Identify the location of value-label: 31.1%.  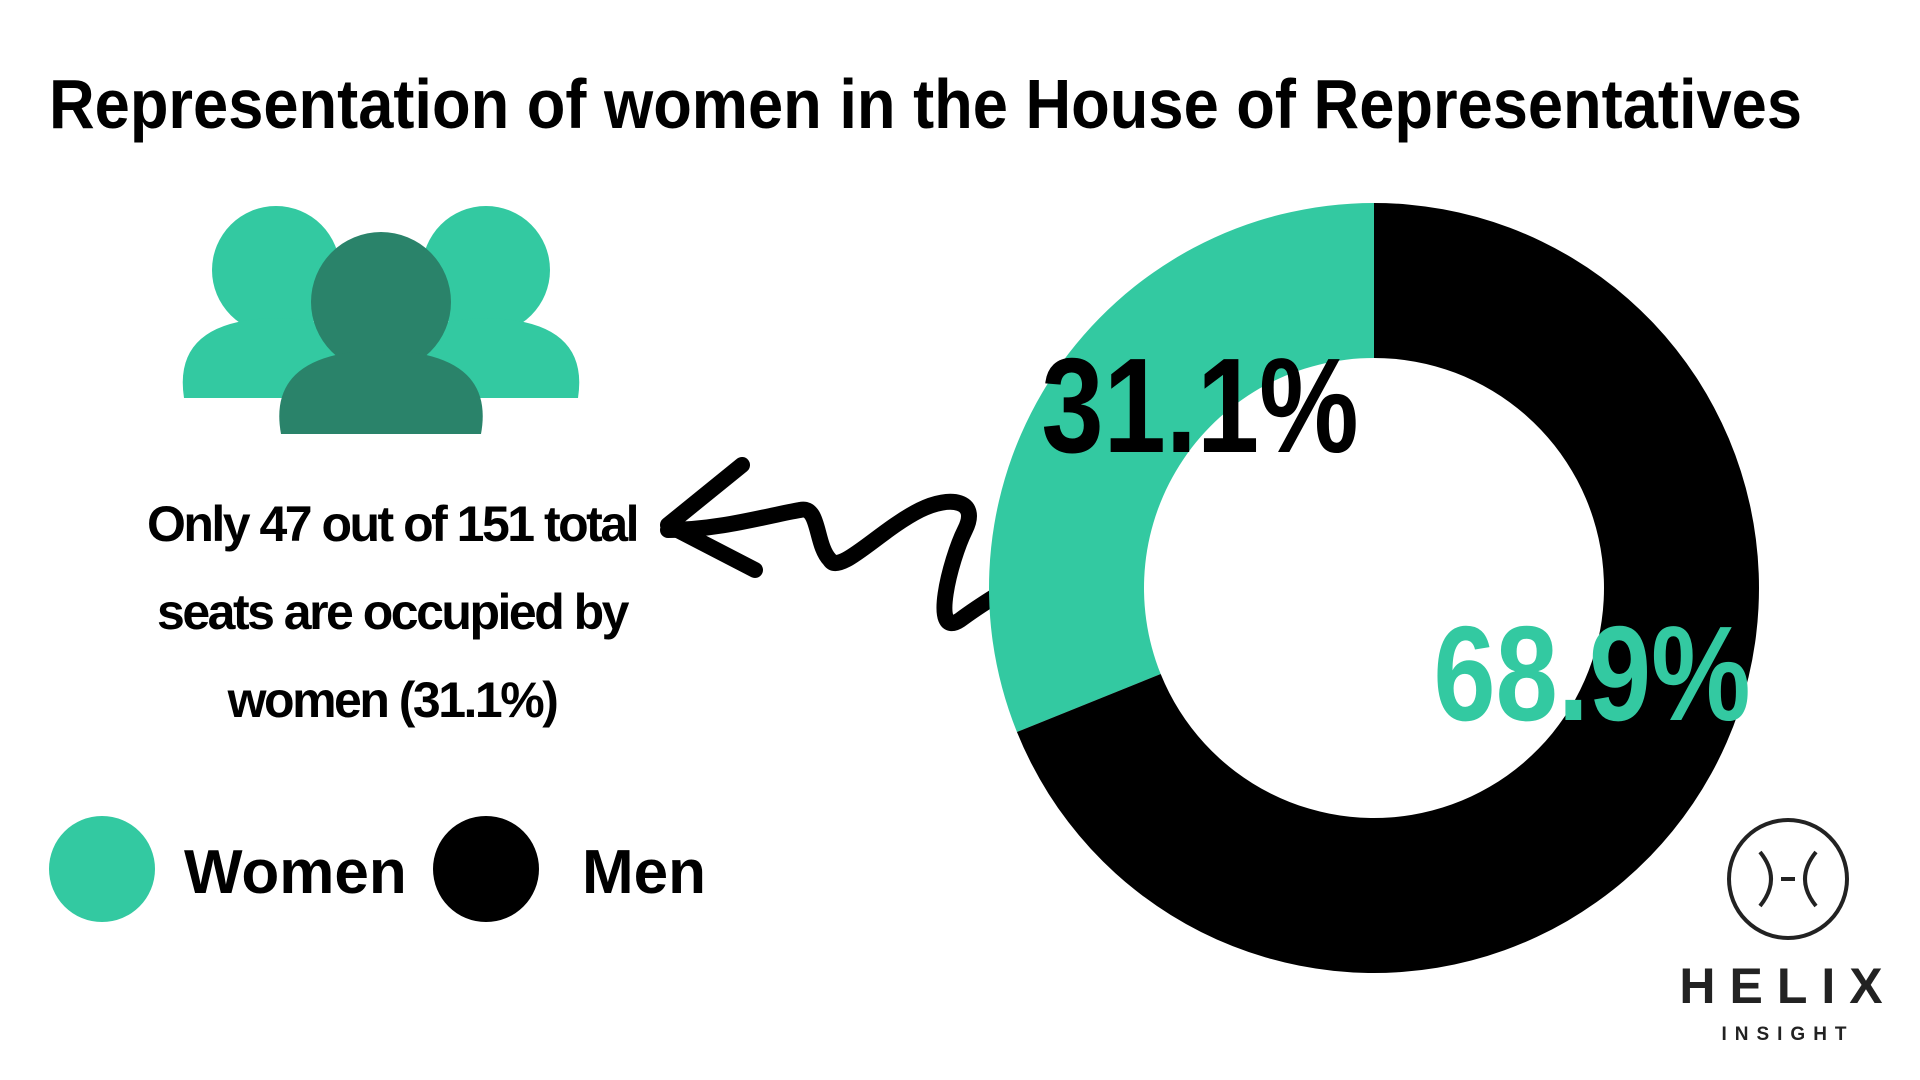
(1199, 405).